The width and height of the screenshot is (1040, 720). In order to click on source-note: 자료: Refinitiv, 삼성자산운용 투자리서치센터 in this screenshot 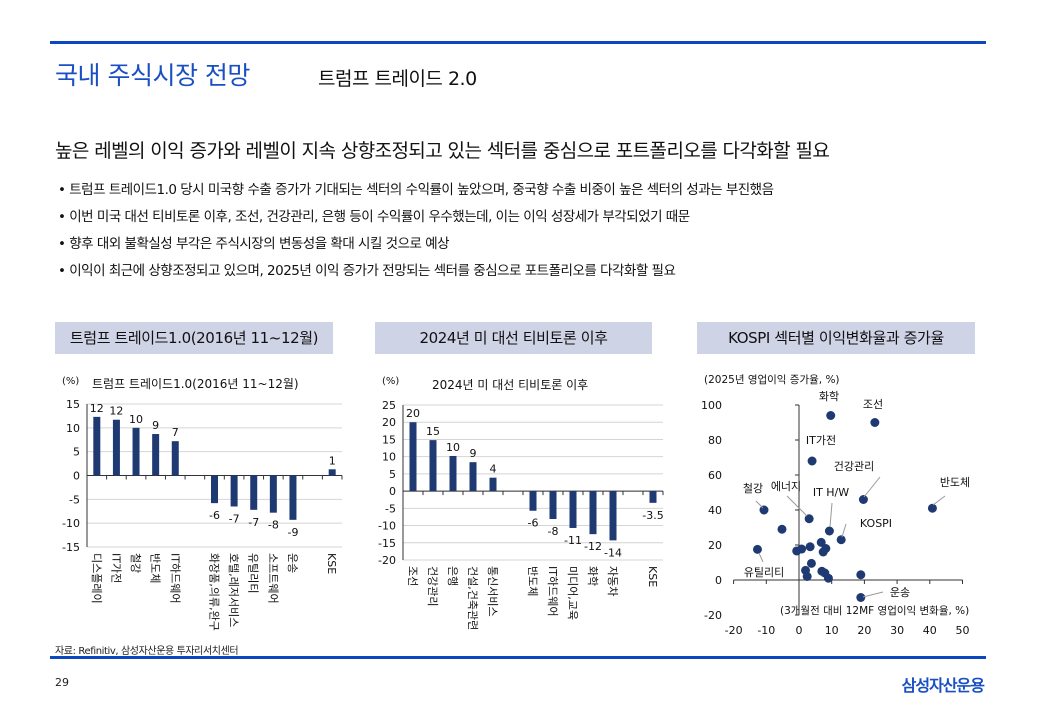, I will do `click(147, 651)`.